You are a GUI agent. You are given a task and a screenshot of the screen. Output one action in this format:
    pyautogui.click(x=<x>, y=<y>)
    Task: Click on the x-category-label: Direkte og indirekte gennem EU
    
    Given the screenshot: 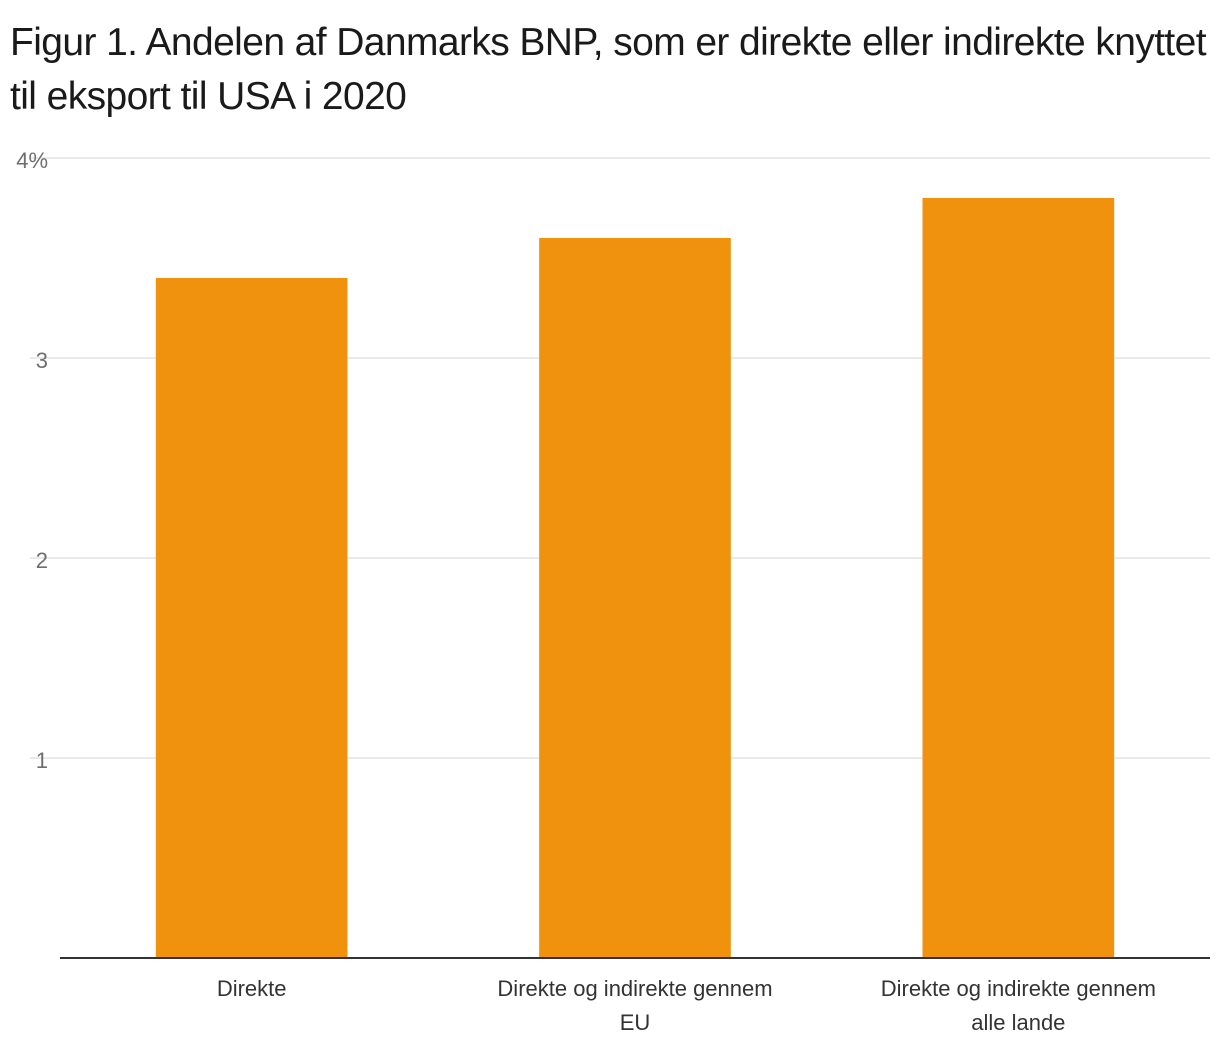 What is the action you would take?
    pyautogui.click(x=634, y=1005)
    